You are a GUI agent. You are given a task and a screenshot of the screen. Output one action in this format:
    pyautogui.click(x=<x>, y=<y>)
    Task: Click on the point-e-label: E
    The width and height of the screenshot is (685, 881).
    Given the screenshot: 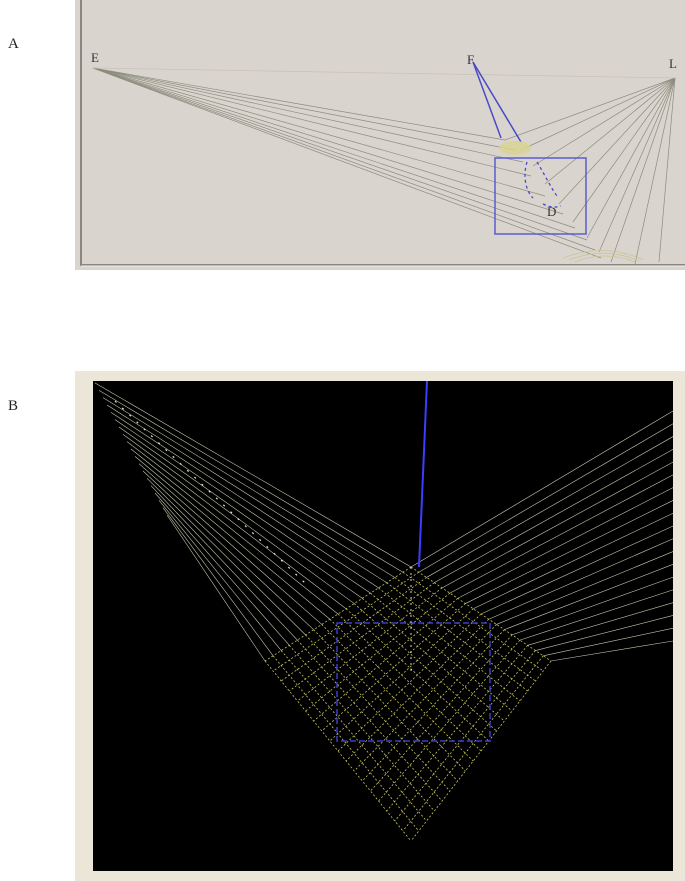 What is the action you would take?
    pyautogui.click(x=95, y=57)
    